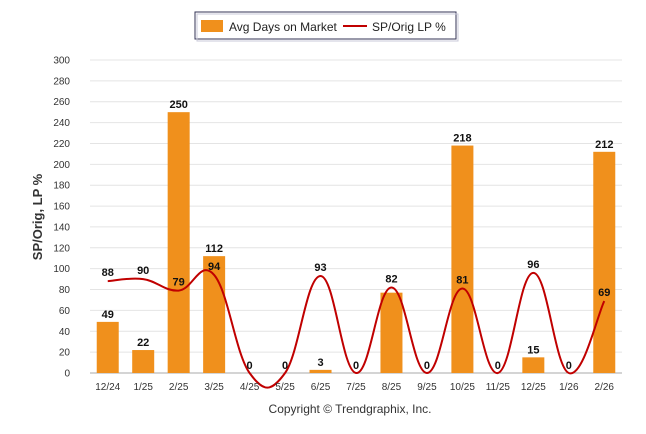 This screenshot has height=434, width=646. I want to click on x-tick-label: 8/25, so click(392, 387).